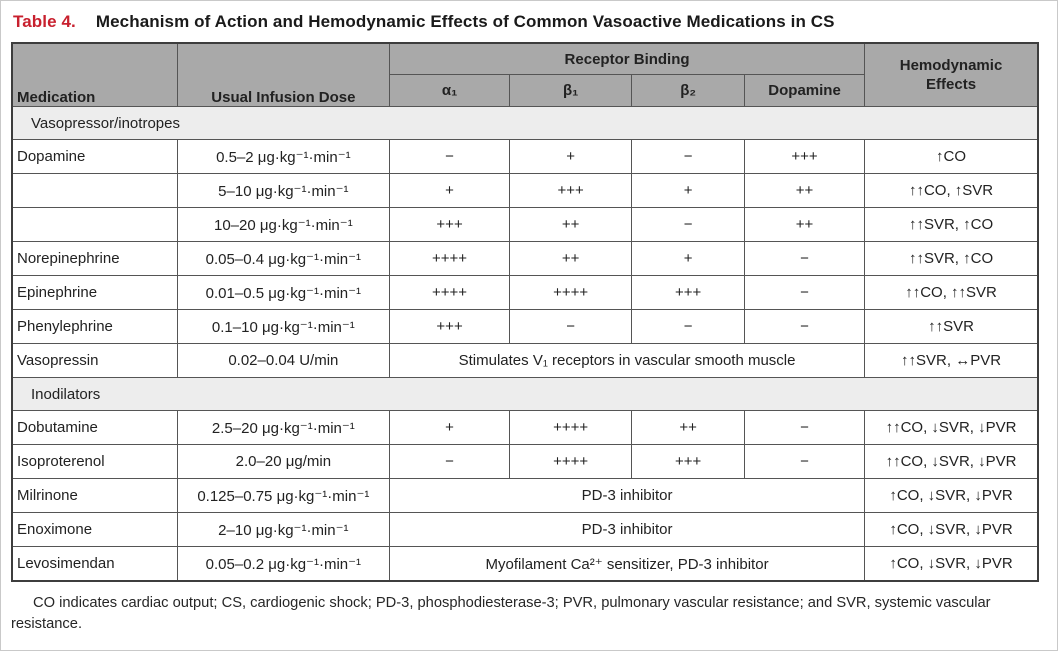  What do you see at coordinates (94, 529) in the screenshot?
I see `medication-cell: Enoximone` at bounding box center [94, 529].